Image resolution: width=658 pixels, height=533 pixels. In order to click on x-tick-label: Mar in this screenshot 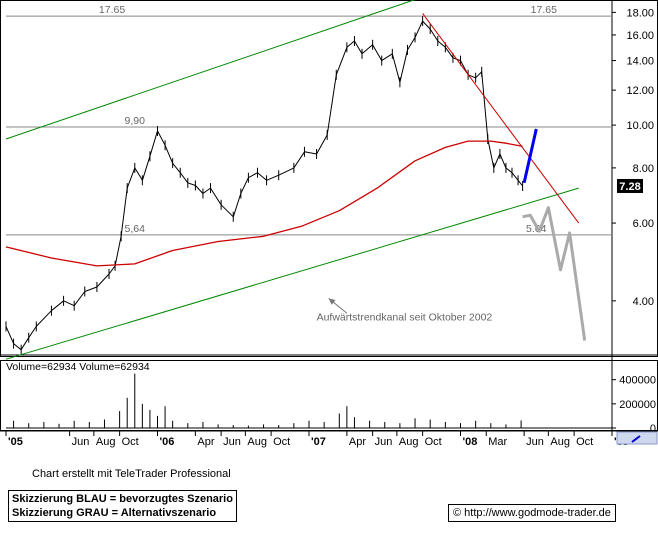, I will do `click(497, 442)`.